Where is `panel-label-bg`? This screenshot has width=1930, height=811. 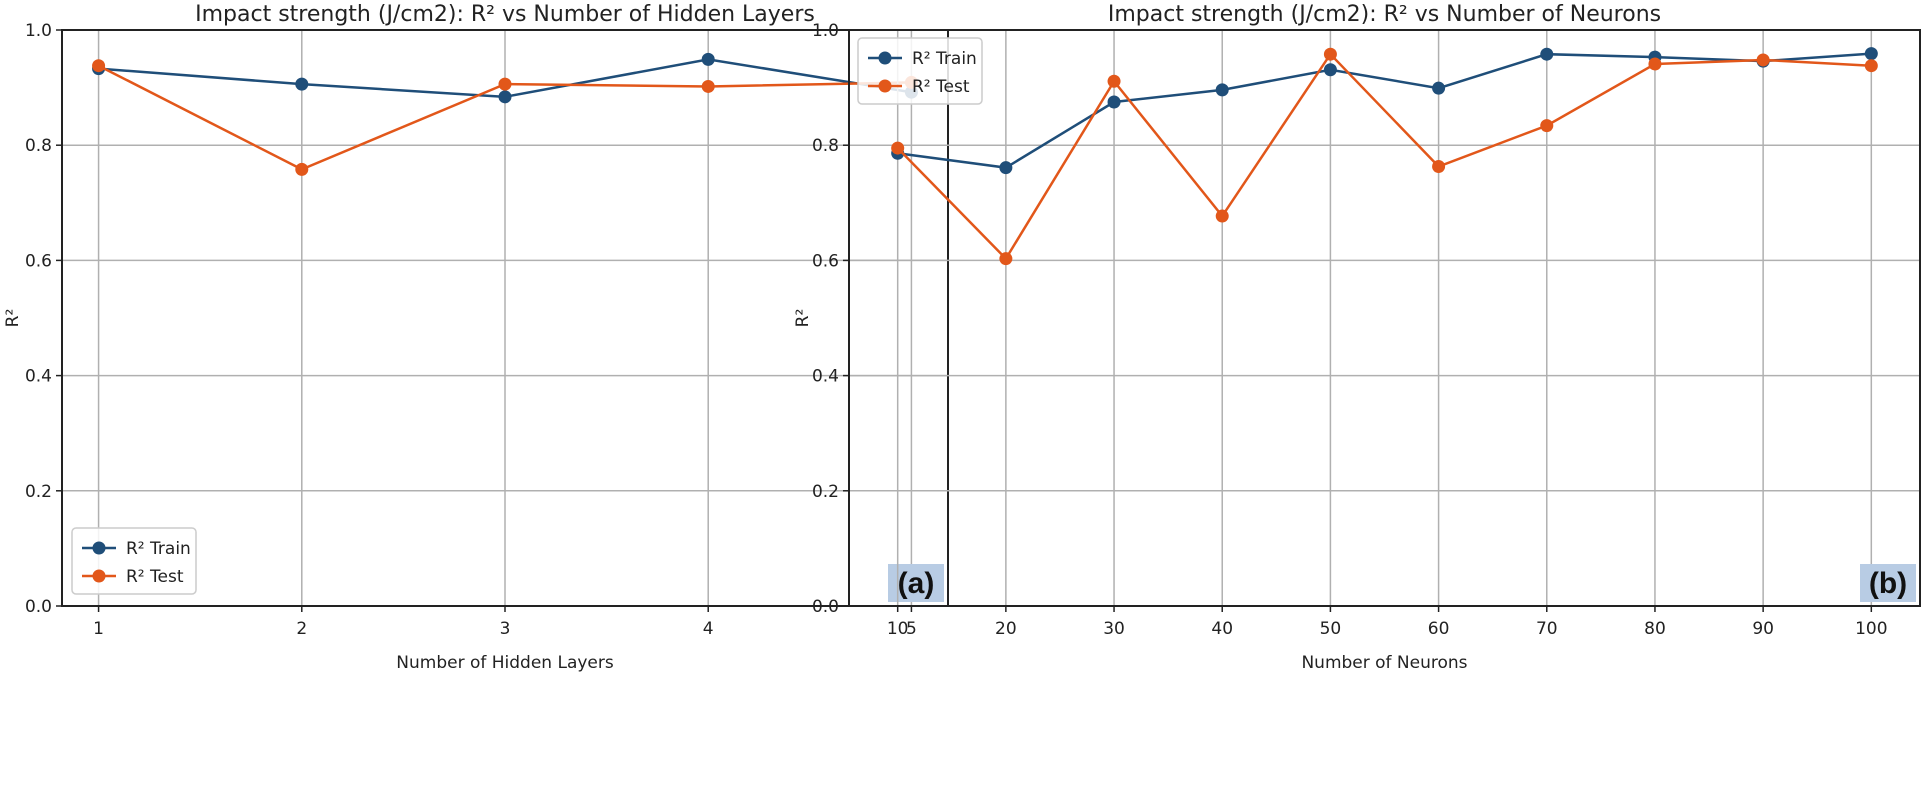 panel-label-bg is located at coordinates (1888, 583).